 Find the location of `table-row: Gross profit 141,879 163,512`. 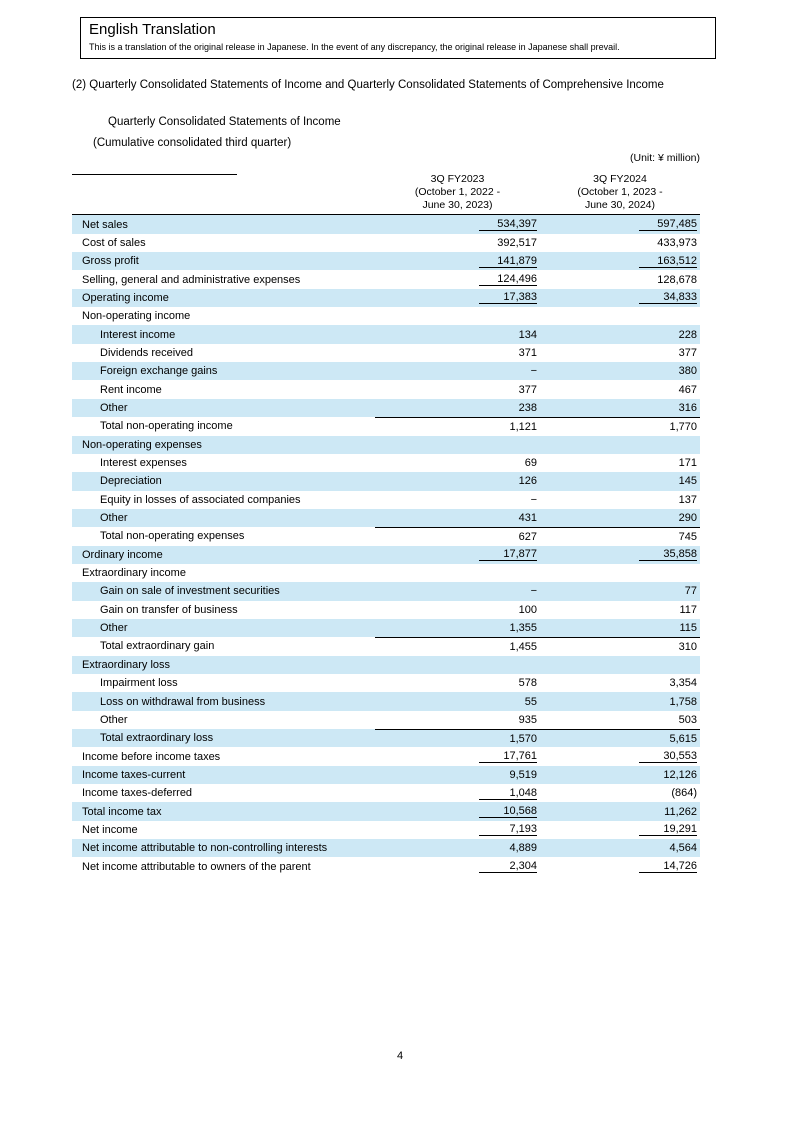

table-row: Gross profit 141,879 163,512 is located at coordinates (386, 261).